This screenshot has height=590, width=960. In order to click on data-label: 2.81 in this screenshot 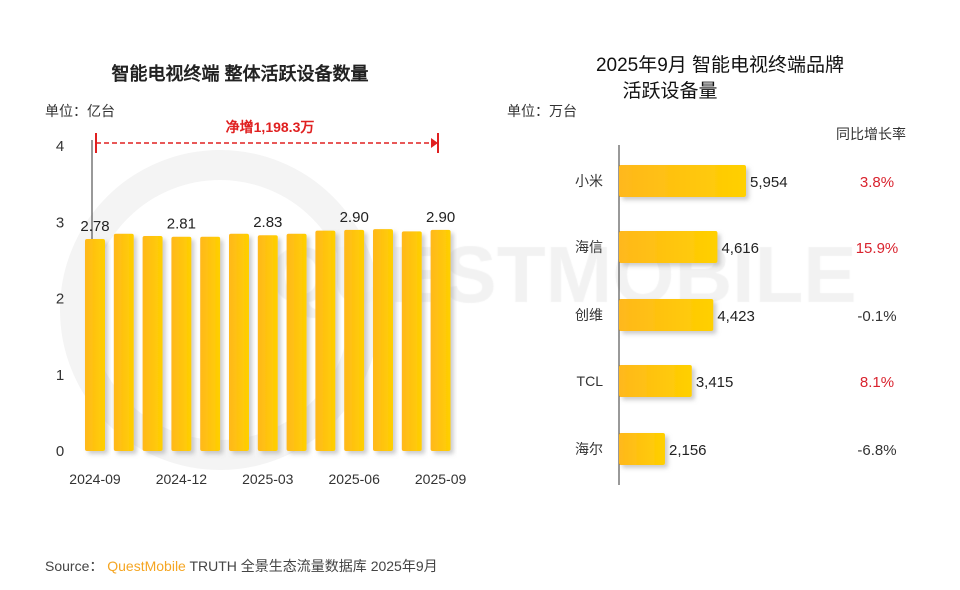, I will do `click(181, 224)`.